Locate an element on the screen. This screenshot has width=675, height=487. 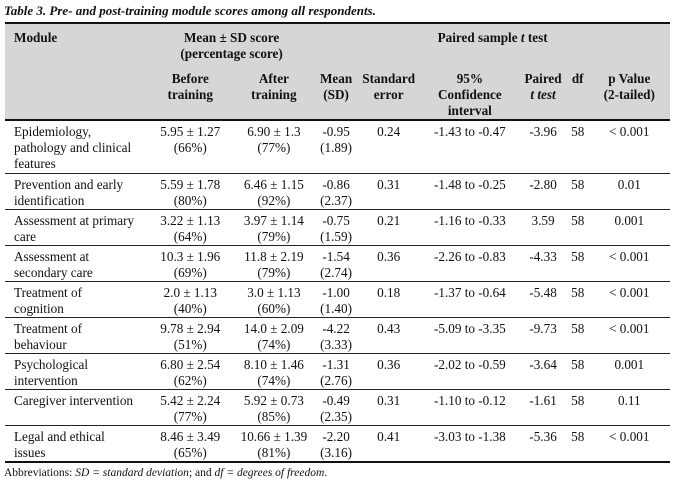
after-cell-line: (77%) is located at coordinates (274, 147).